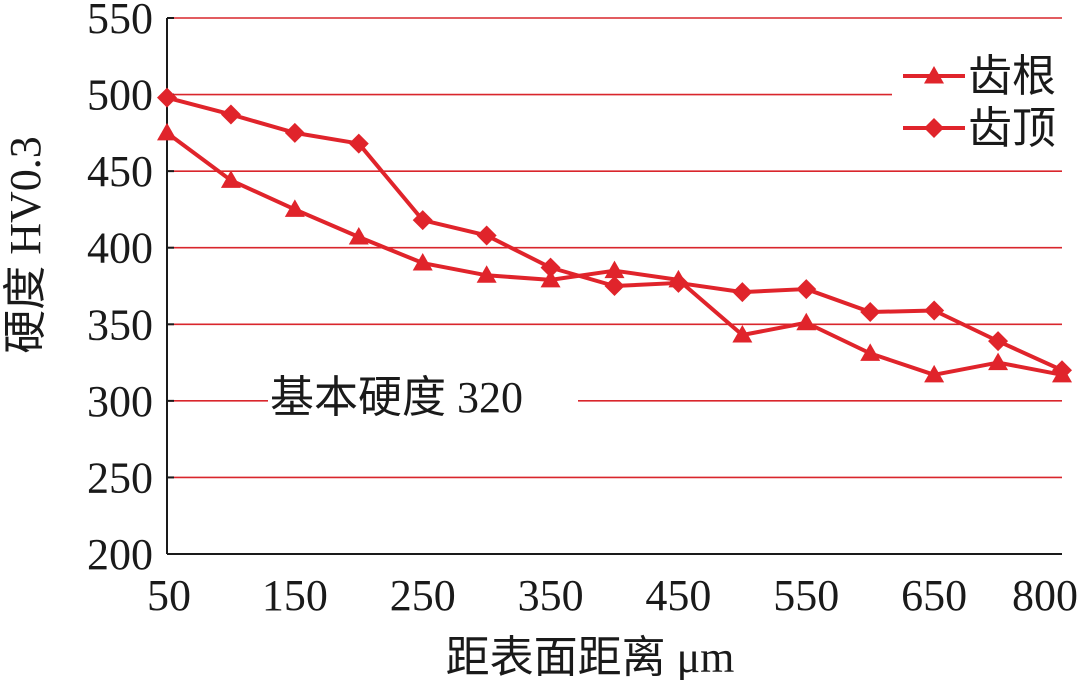  Describe the element at coordinates (590, 656) in the screenshot. I see `x-axis-title: 距表面距离 μm` at that location.